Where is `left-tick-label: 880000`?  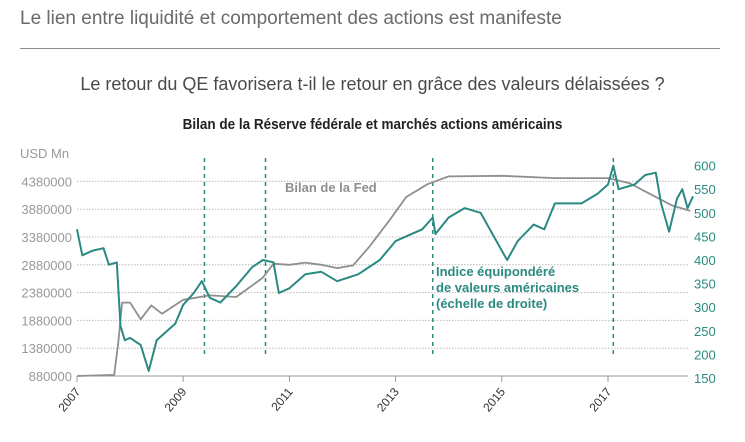
left-tick-label: 880000 is located at coordinates (50, 376).